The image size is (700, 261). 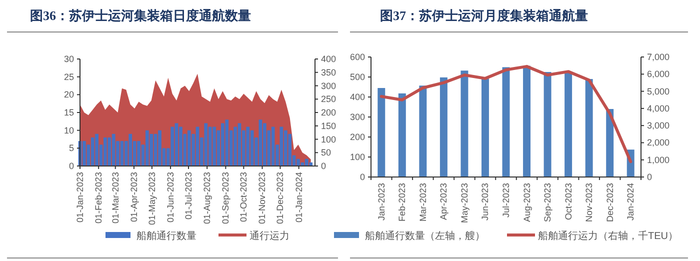 I want to click on x-tick-label: 01-Jul-2023, so click(x=189, y=196).